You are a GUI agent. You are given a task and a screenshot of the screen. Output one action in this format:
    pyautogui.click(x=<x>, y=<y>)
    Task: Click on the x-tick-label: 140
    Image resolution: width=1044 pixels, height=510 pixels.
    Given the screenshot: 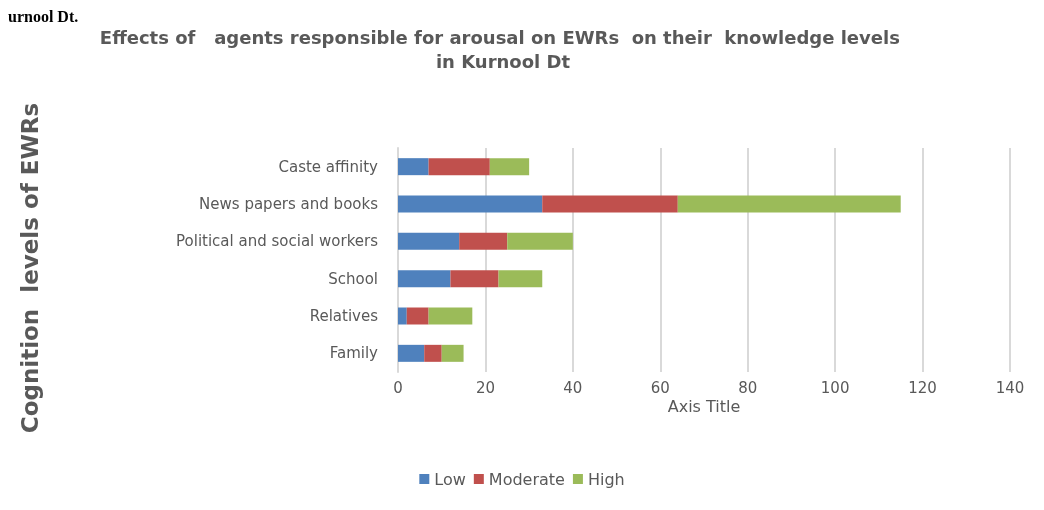 What is the action you would take?
    pyautogui.click(x=1010, y=387)
    